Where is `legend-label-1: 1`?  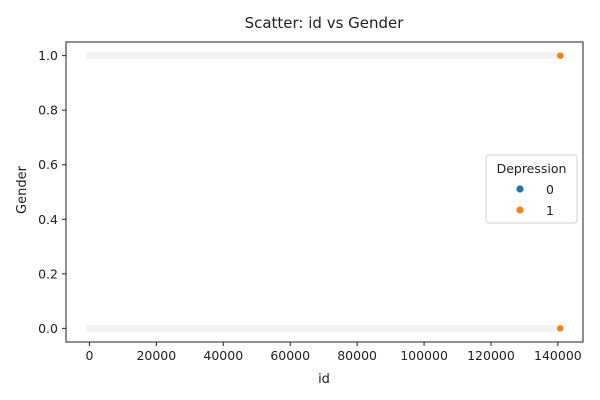 legend-label-1: 1 is located at coordinates (550, 210).